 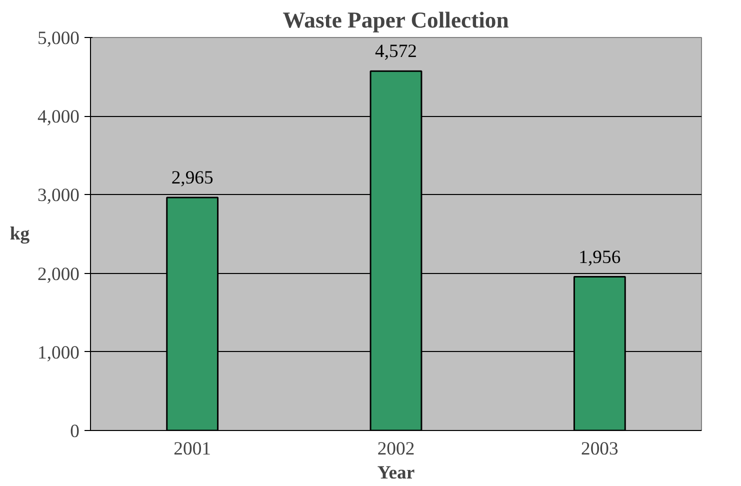 What do you see at coordinates (396, 473) in the screenshot?
I see `x-axis-title: Year` at bounding box center [396, 473].